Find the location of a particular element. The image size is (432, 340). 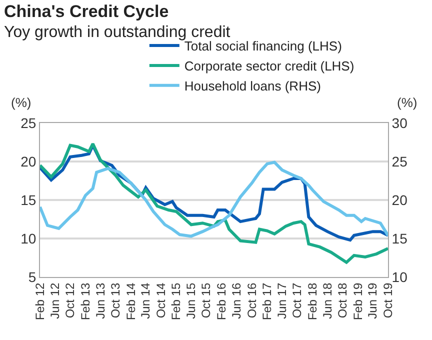

x-tick-label: Jun 16 is located at coordinates (237, 300).